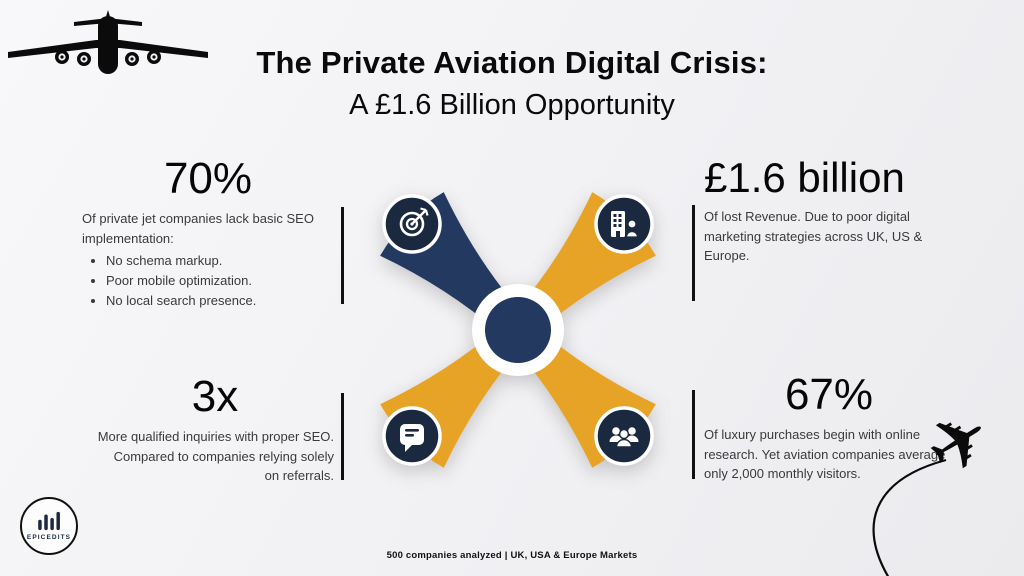 The image size is (1024, 576). What do you see at coordinates (108, 49) in the screenshot?
I see `wings` at bounding box center [108, 49].